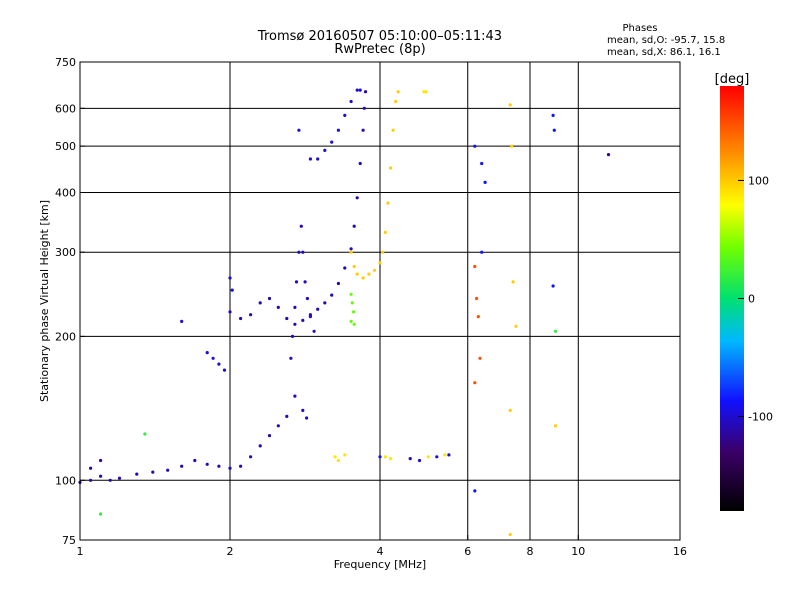 Image resolution: width=800 pixels, height=600 pixels. I want to click on colorbar-tick-label: -100, so click(760, 417).